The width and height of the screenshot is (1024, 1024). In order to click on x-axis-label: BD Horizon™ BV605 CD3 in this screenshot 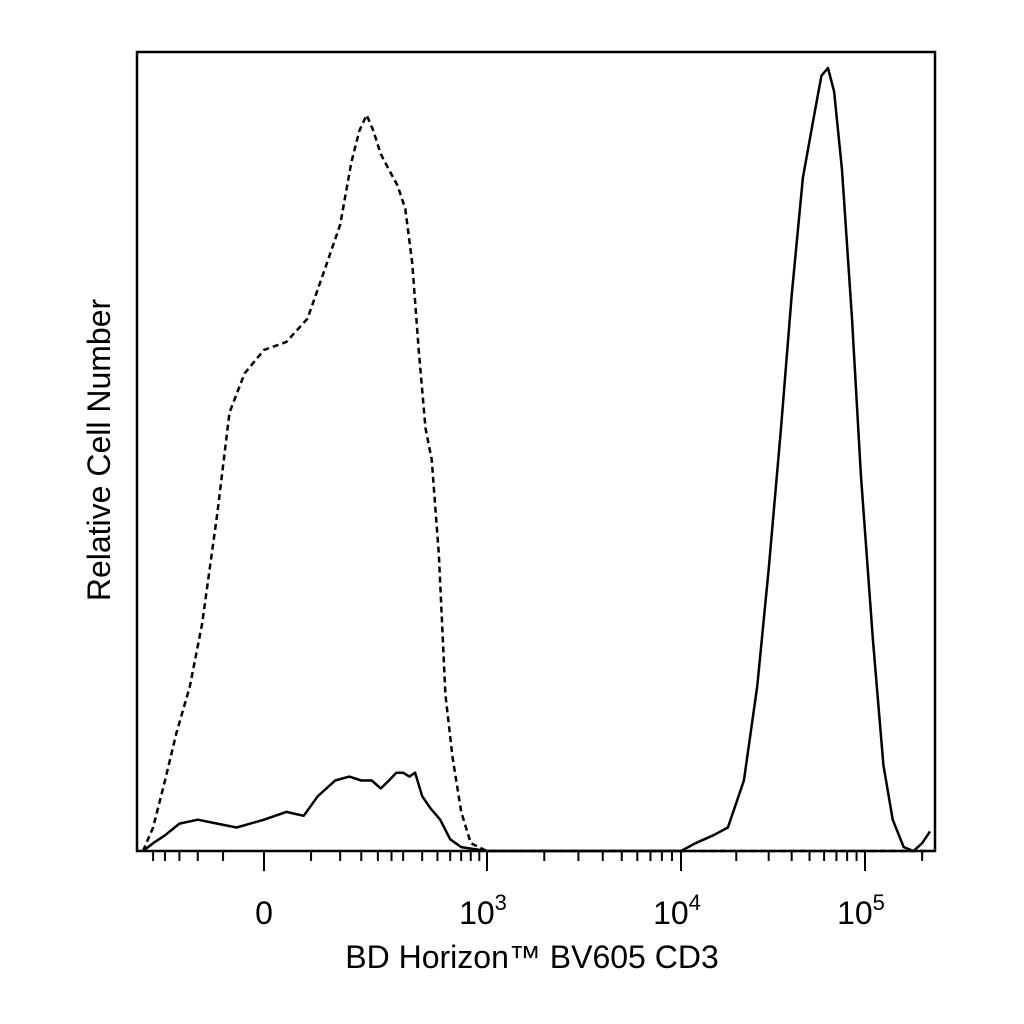, I will do `click(531, 957)`.